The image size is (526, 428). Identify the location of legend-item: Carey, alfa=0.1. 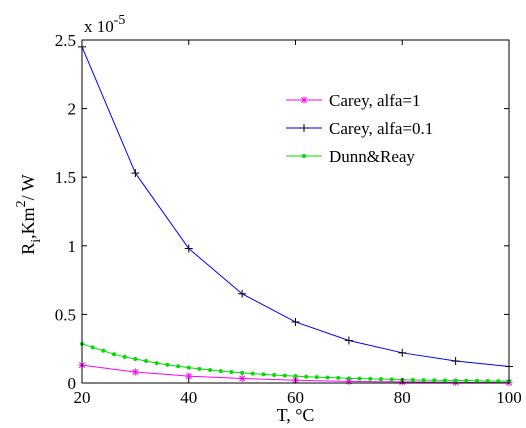
(359, 128).